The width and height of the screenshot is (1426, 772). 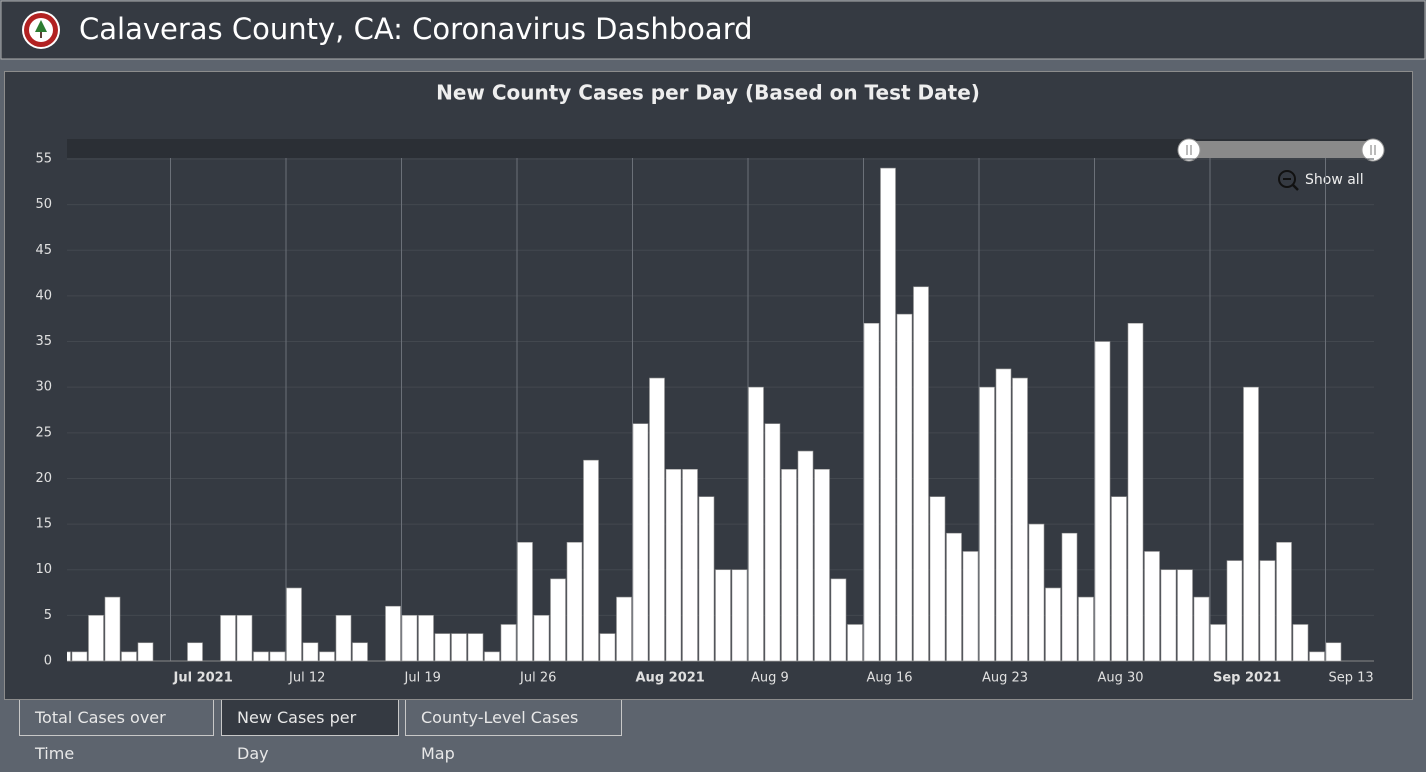 I want to click on zoom-out-icon, so click(x=1288, y=180).